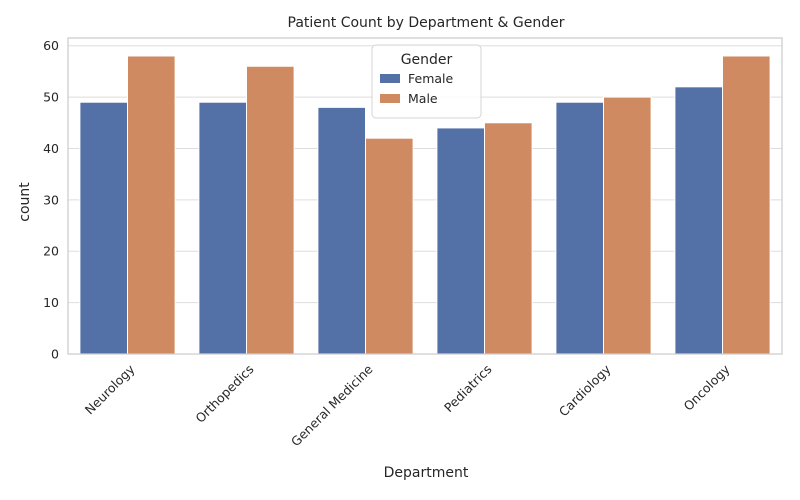 The width and height of the screenshot is (800, 500). Describe the element at coordinates (51, 45) in the screenshot. I see `y-tick-label: 60` at that location.